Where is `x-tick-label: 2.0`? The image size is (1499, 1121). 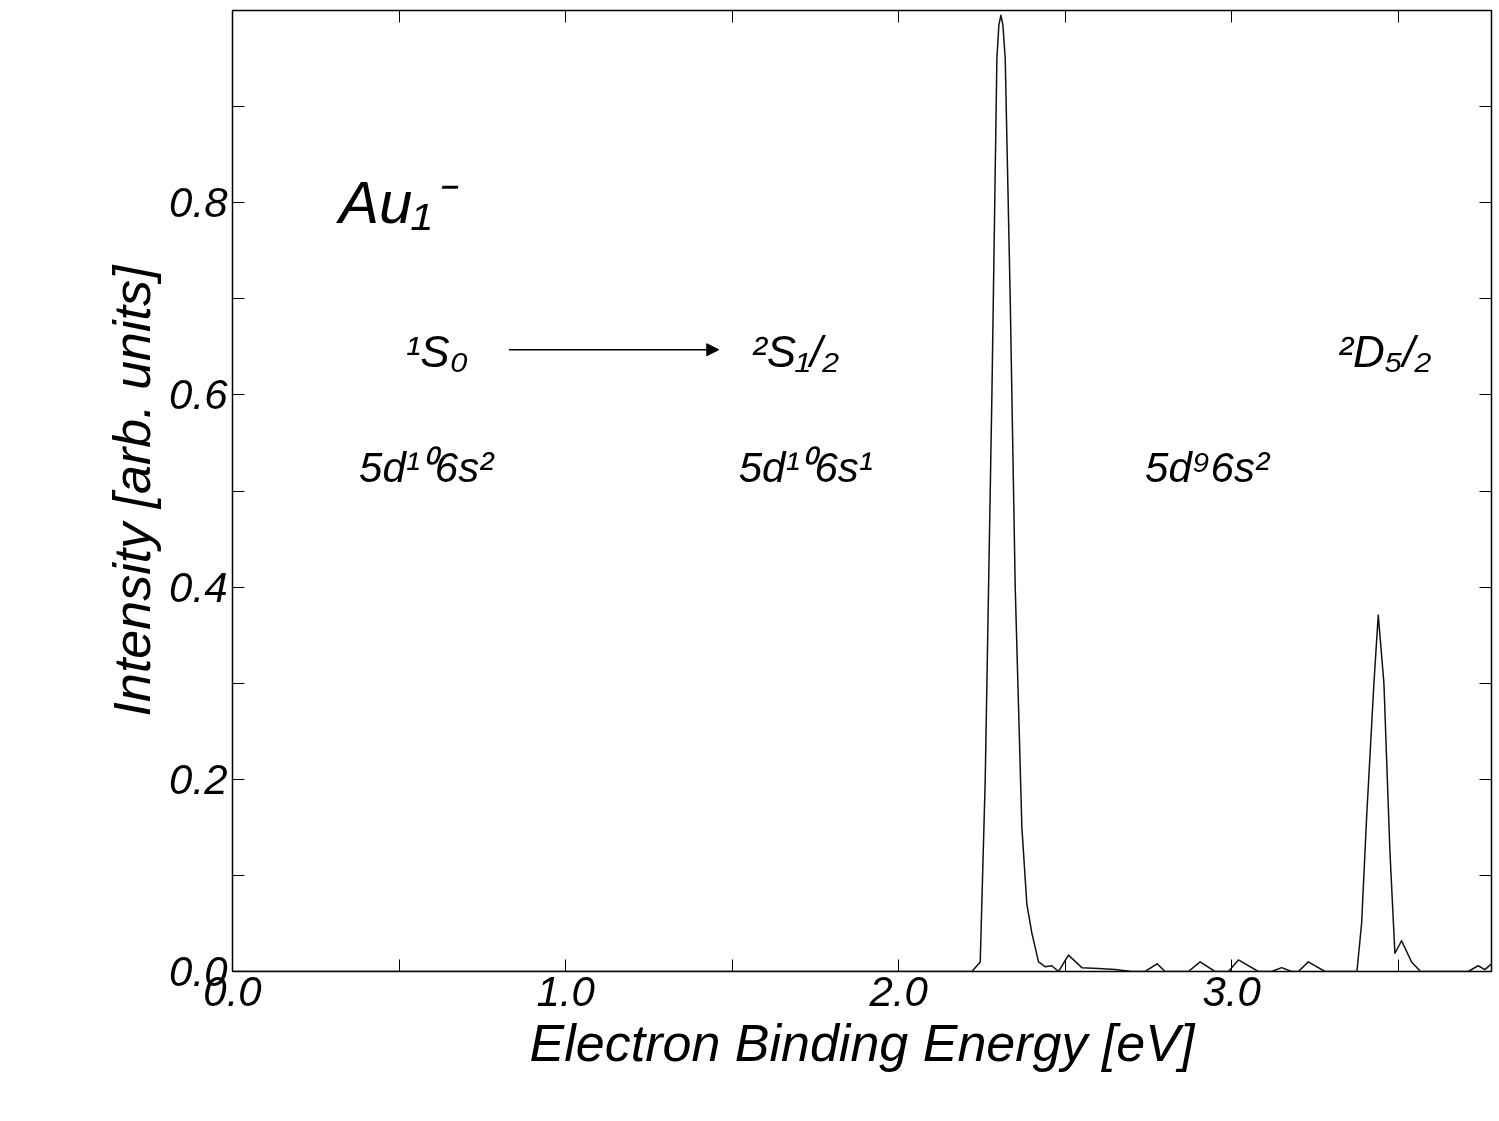 x-tick-label: 2.0 is located at coordinates (898, 991).